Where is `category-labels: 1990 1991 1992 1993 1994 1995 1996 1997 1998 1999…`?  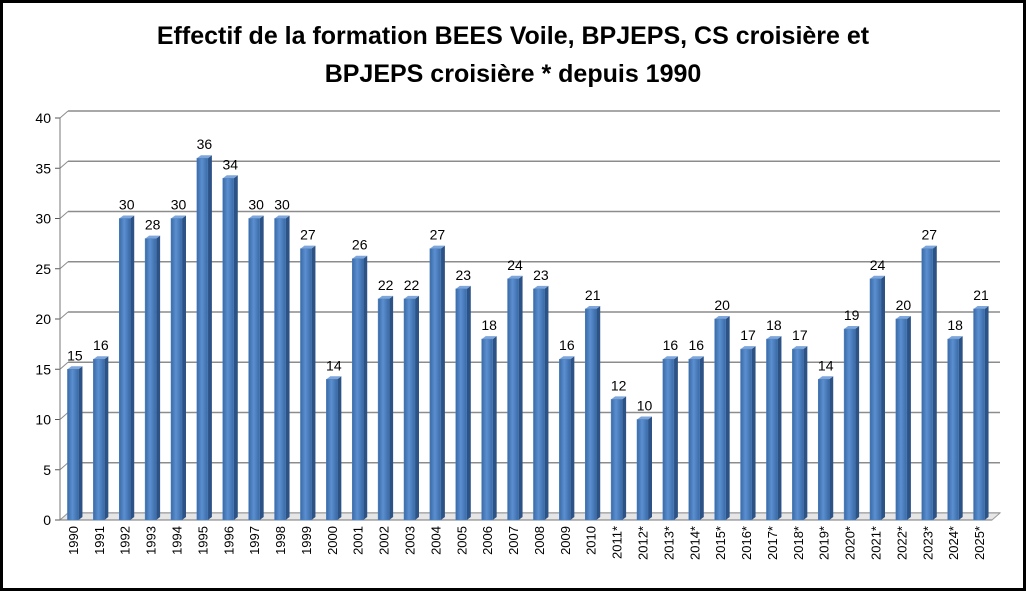
category-labels: 1990 1991 1992 1993 1994 1995 1996 1997 1998 1999… is located at coordinates (526, 543).